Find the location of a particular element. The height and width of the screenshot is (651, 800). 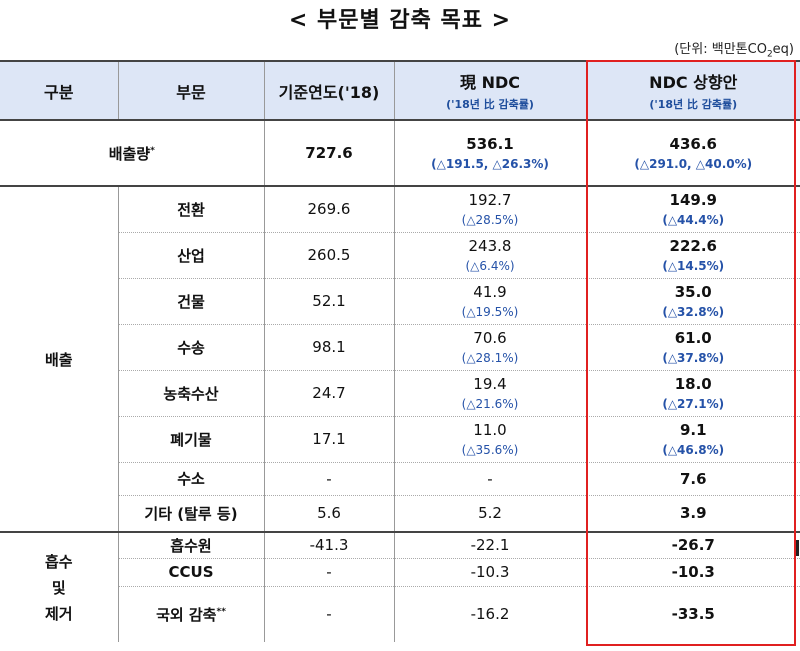

sector-label: CCUS is located at coordinates (191, 572).